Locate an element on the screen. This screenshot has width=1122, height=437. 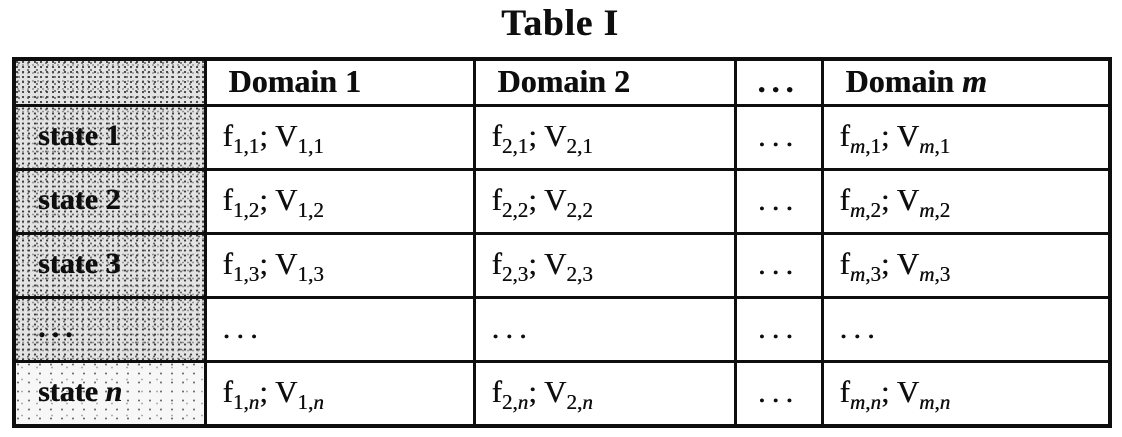
table-cell: fm,n; Vm,n is located at coordinates (966, 393).